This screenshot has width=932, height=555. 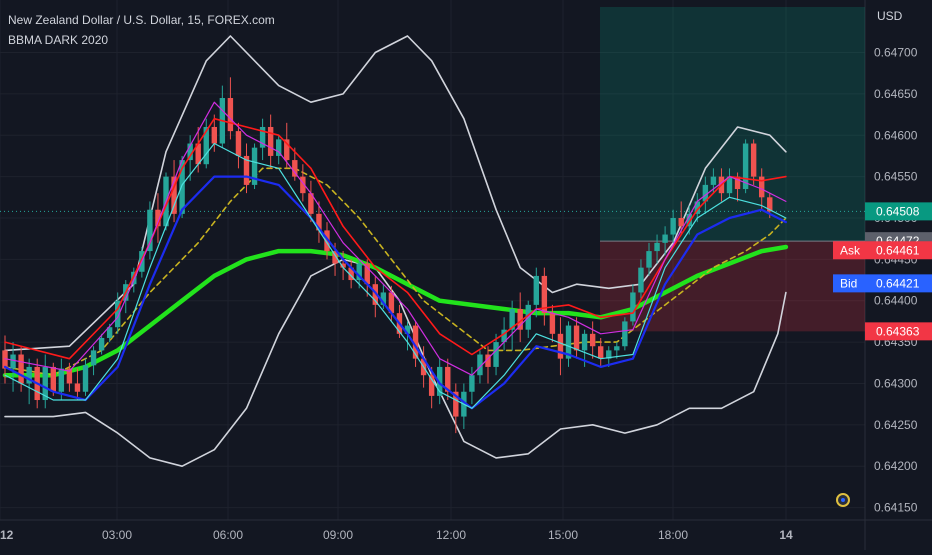 I want to click on long-position-target-zone, so click(x=732, y=124).